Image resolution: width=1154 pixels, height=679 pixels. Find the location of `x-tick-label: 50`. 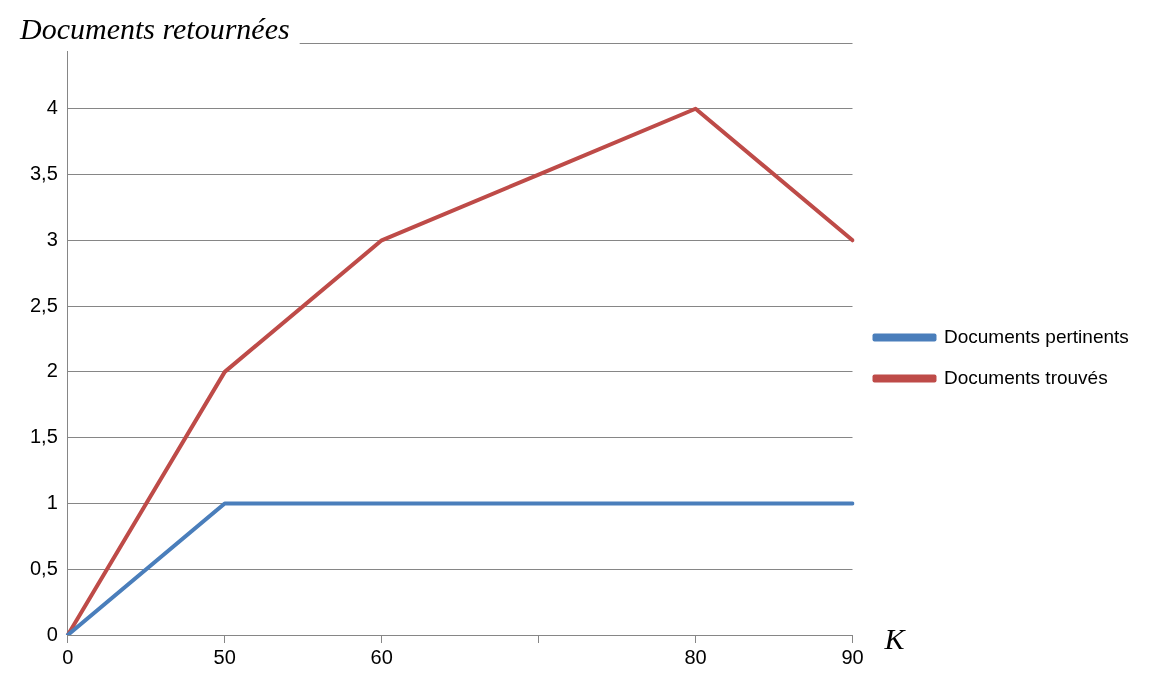

x-tick-label: 50 is located at coordinates (224, 656).